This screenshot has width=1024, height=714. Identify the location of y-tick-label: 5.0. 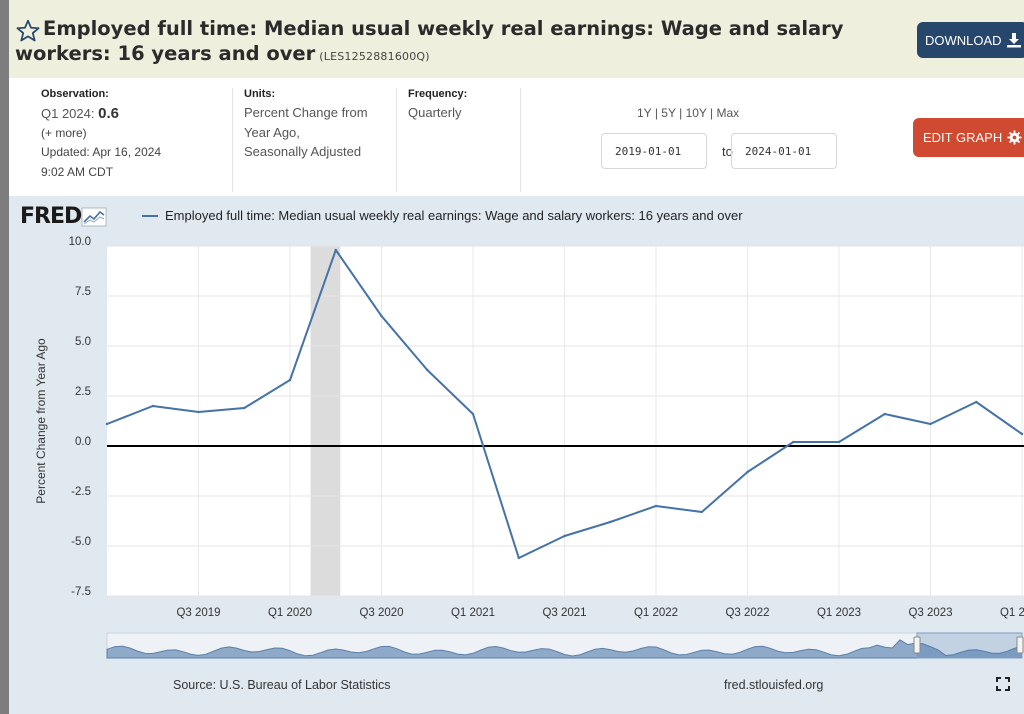
(83, 342).